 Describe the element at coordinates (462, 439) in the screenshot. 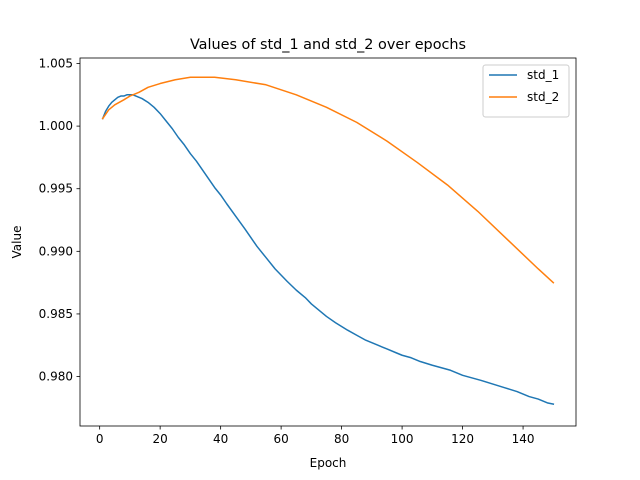

I see `x-tick-label: 120` at that location.